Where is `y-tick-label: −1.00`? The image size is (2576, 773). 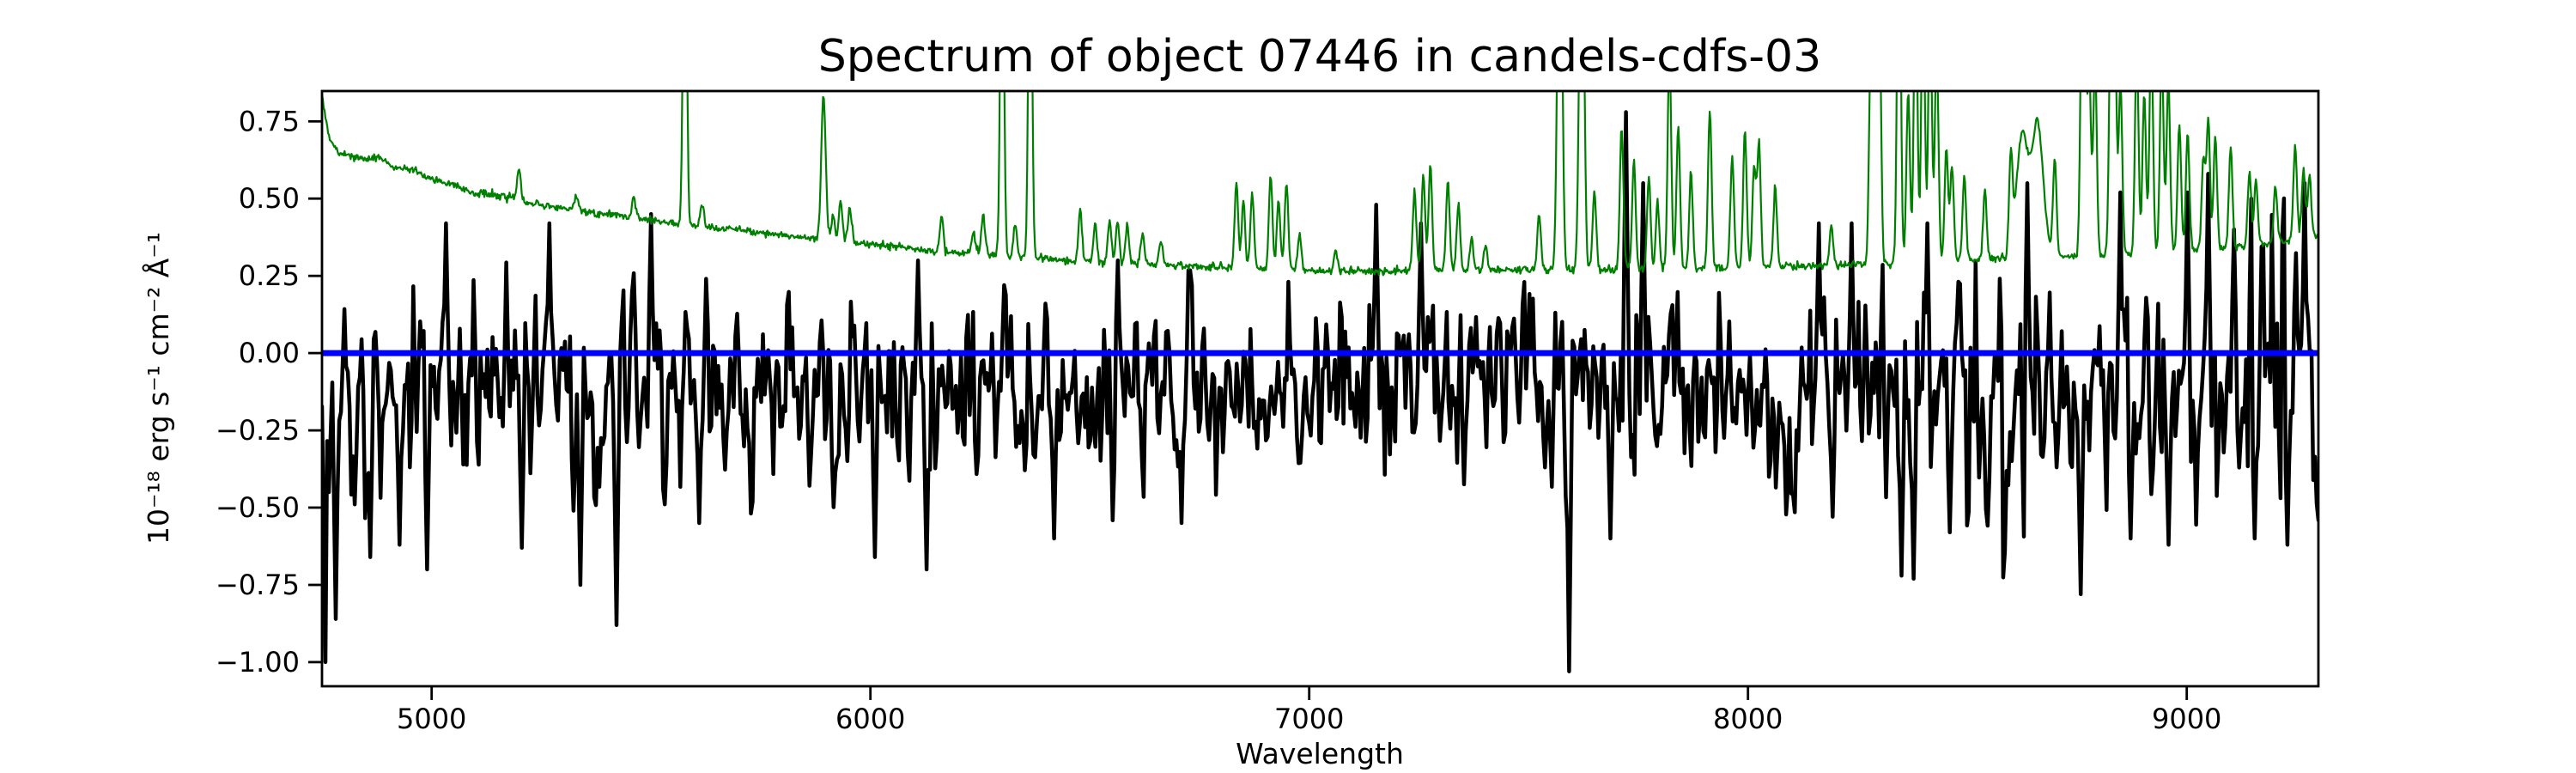
y-tick-label: −1.00 is located at coordinates (258, 662).